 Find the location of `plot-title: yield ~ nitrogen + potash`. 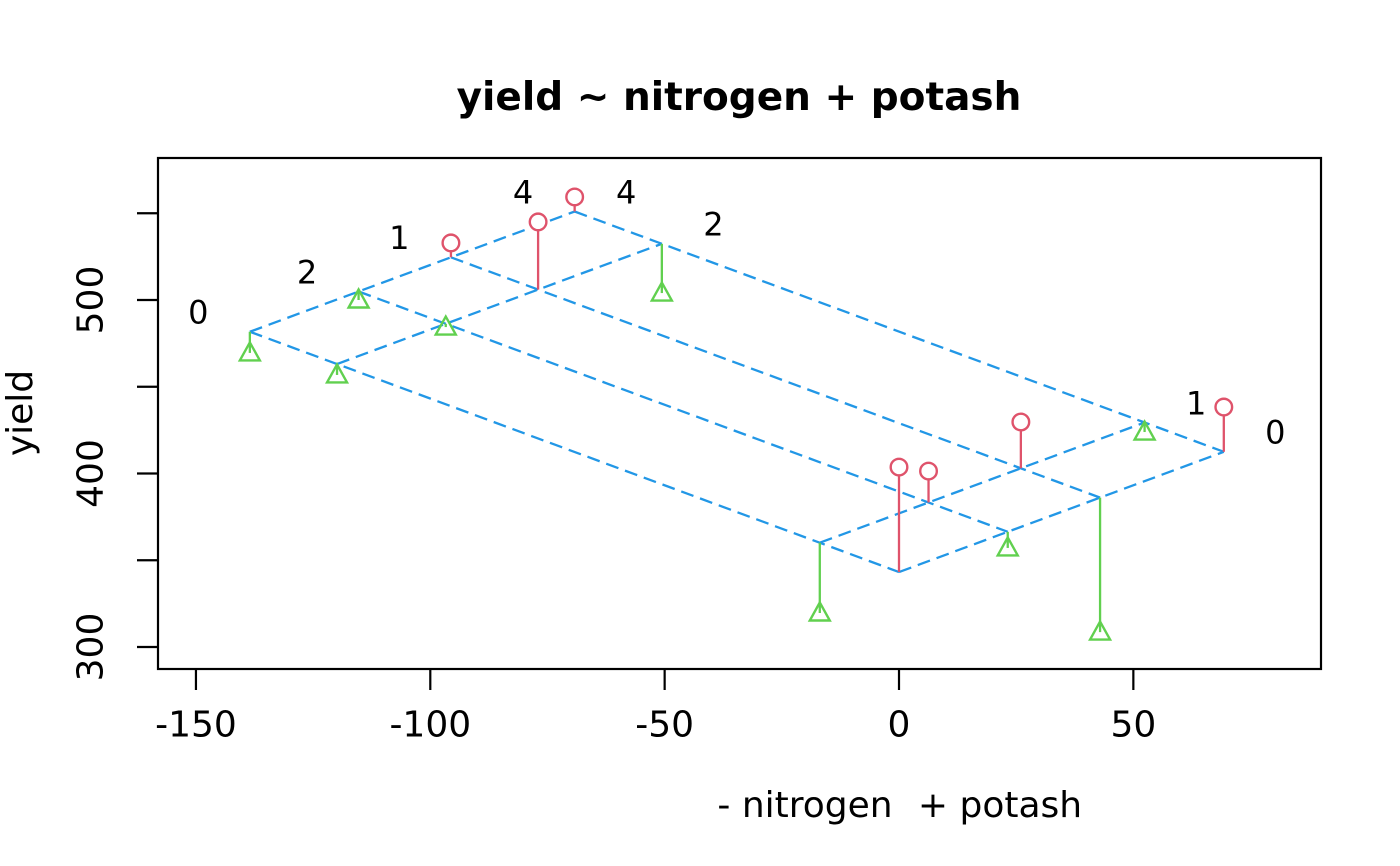

plot-title: yield ~ nitrogen + potash is located at coordinates (739, 97).